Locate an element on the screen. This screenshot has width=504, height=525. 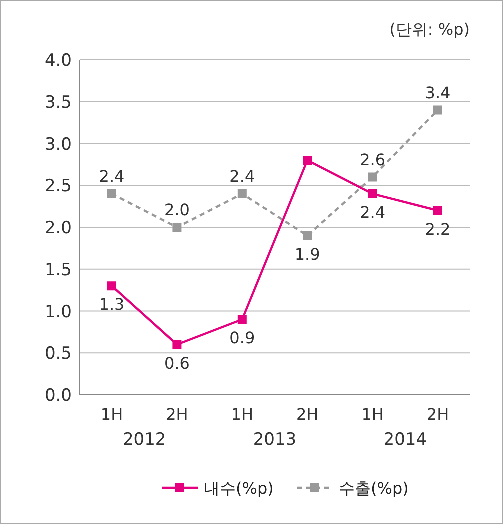
text: 0.0 is located at coordinates (58, 396).